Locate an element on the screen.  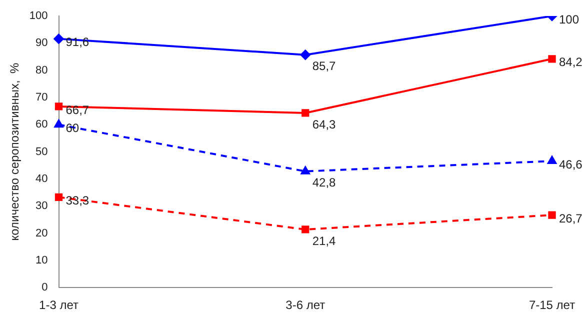
y-tick-label: 30 is located at coordinates (42, 206).